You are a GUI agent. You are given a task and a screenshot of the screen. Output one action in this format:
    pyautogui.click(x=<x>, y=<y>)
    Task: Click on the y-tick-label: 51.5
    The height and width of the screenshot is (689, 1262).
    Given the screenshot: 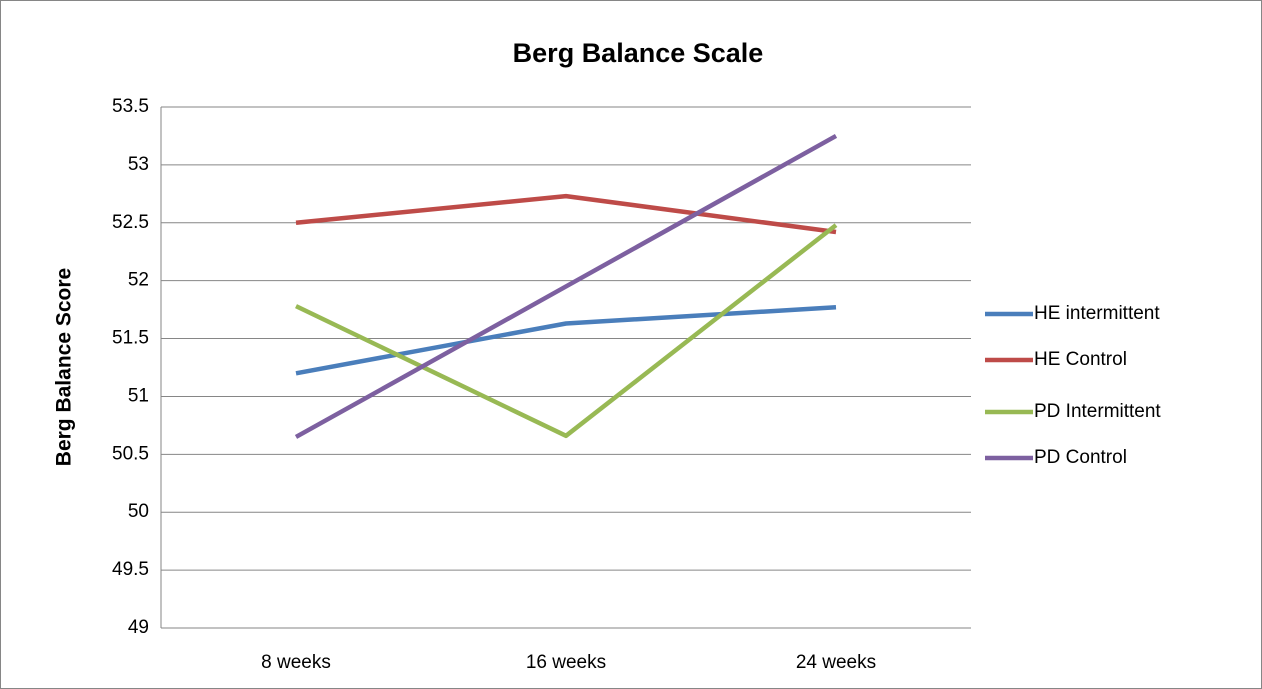 What is the action you would take?
    pyautogui.click(x=130, y=338)
    